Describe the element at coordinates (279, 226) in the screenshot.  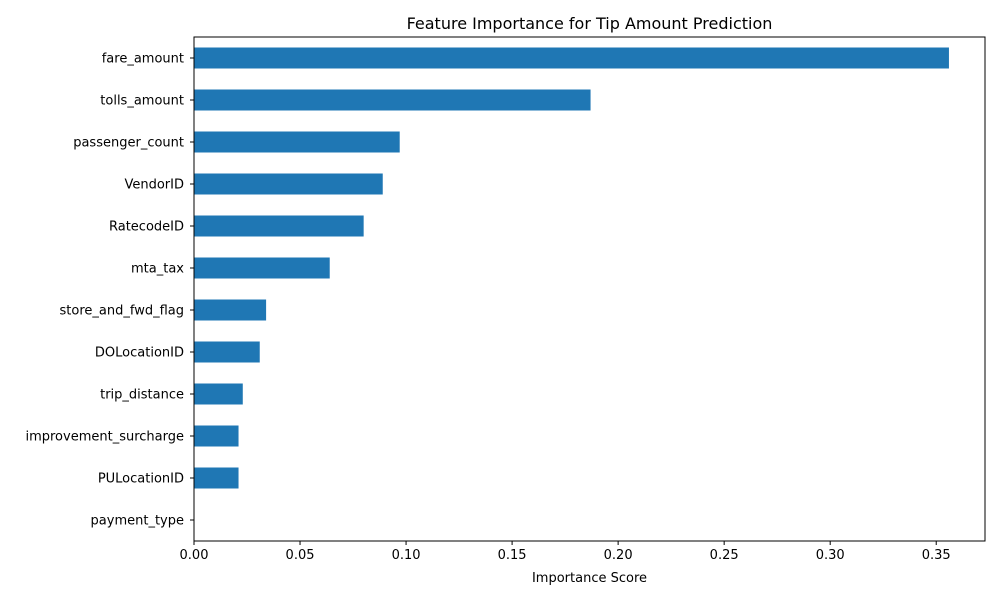
I see `bar-RatecodeID` at that location.